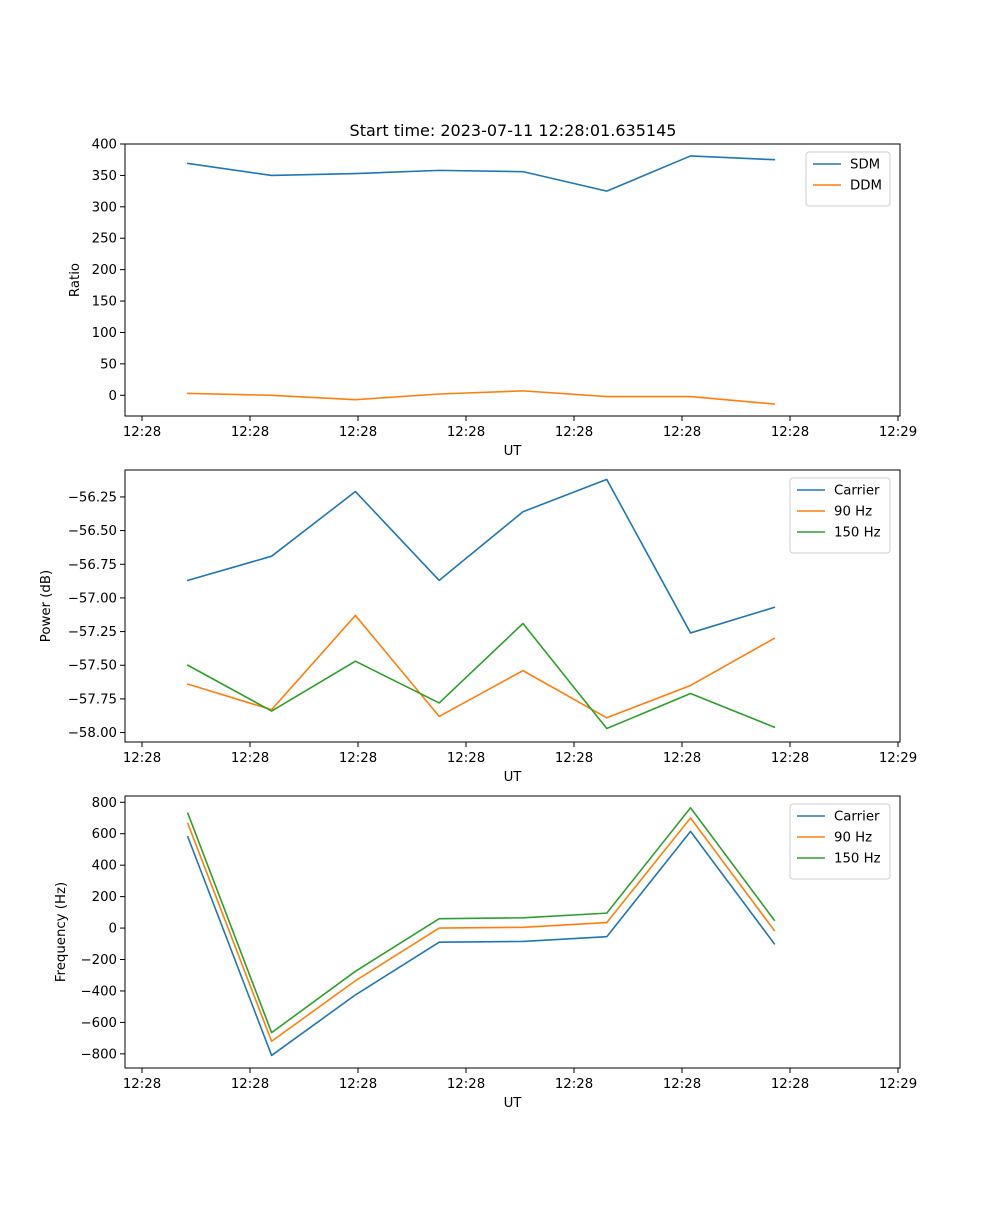  What do you see at coordinates (104, 302) in the screenshot?
I see `y-tick-label: 150` at bounding box center [104, 302].